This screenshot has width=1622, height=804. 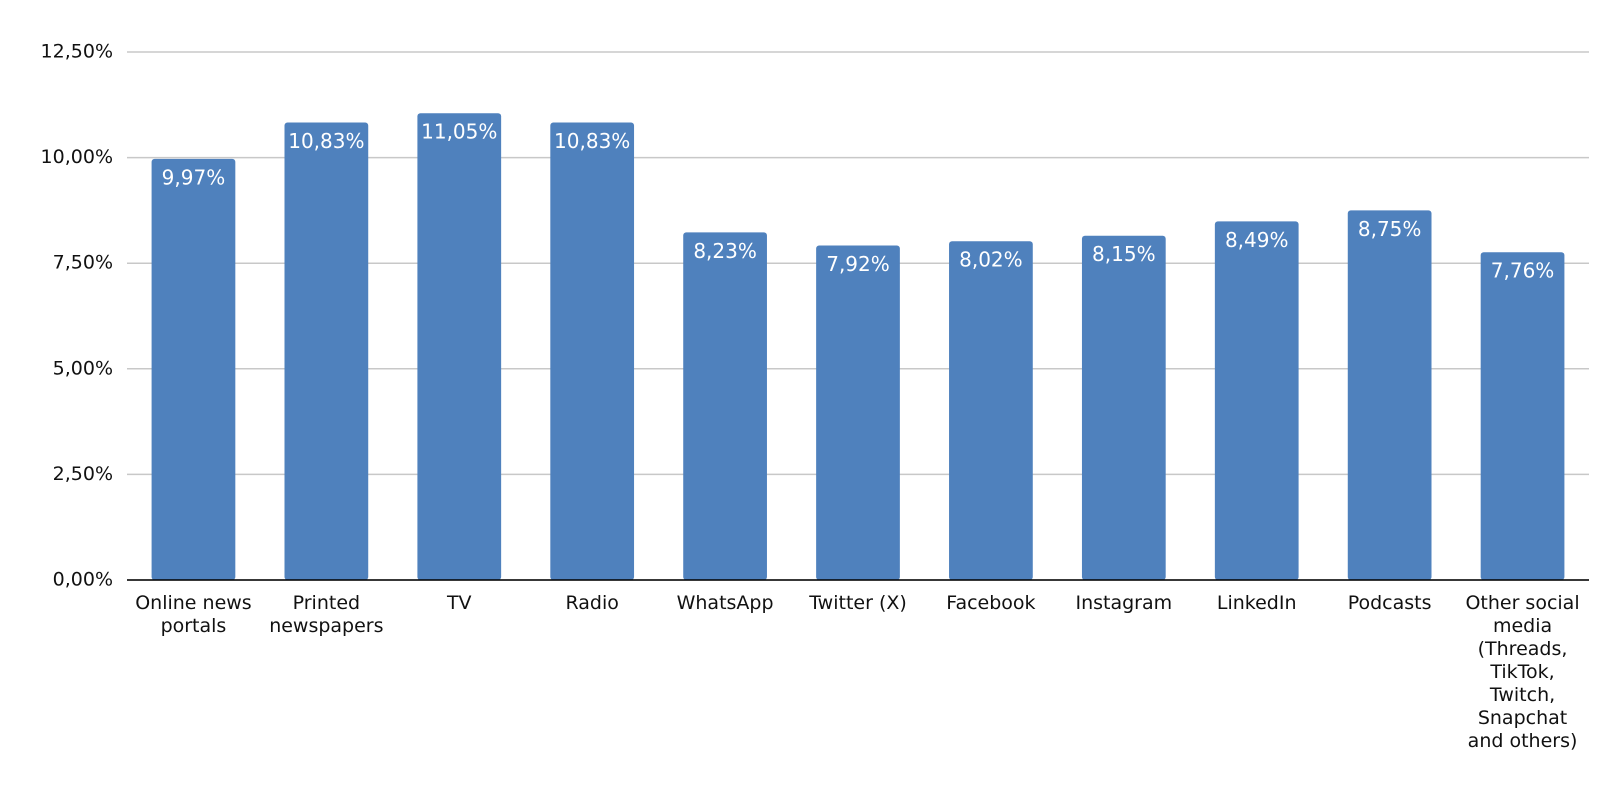 I want to click on value-label: 8,02%, so click(x=991, y=260).